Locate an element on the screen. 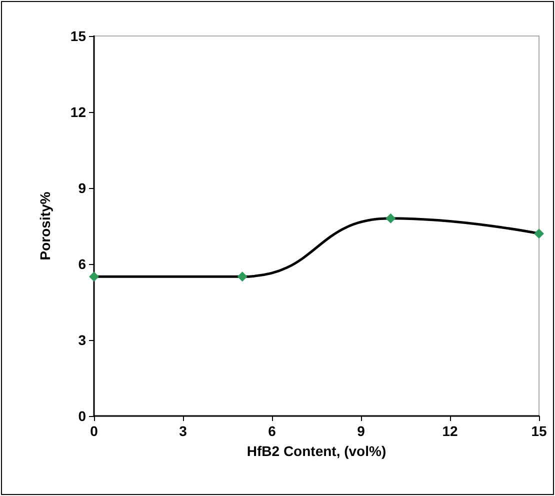 The width and height of the screenshot is (555, 496). x-axis-title: HfB2 Content, (vol%) is located at coordinates (316, 451).